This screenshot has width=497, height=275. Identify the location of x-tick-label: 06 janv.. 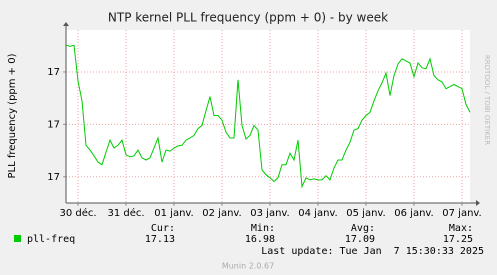
(413, 213).